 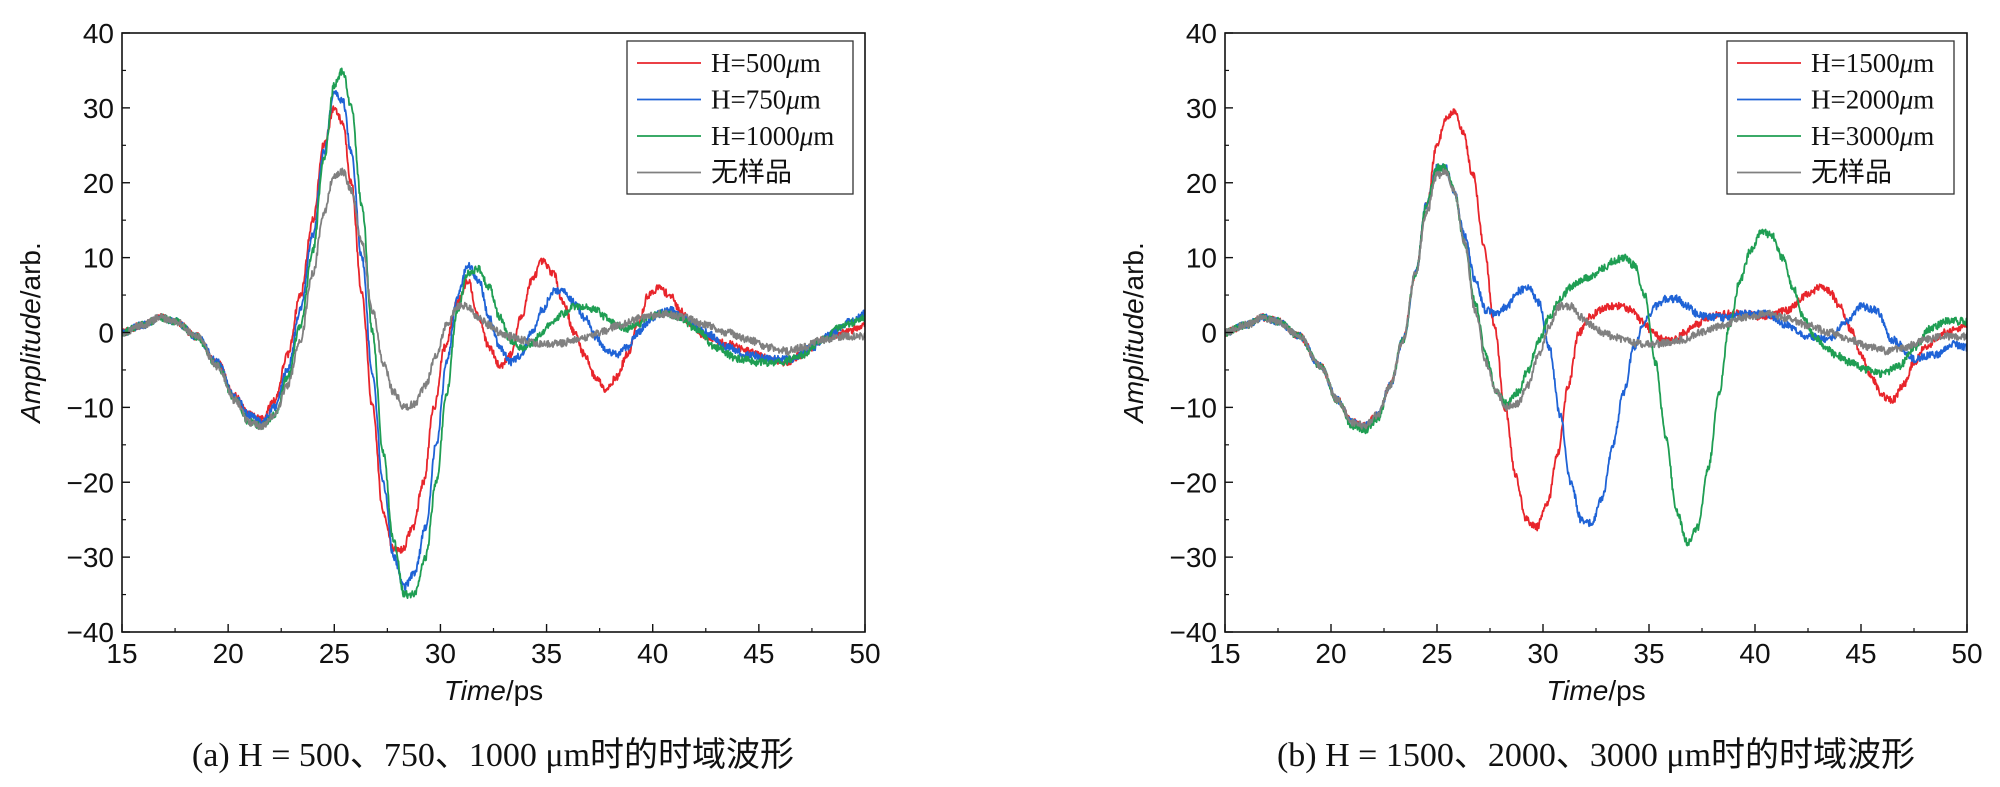 I want to click on chart-a-legend-label-1: H=750μm, so click(x=766, y=100).